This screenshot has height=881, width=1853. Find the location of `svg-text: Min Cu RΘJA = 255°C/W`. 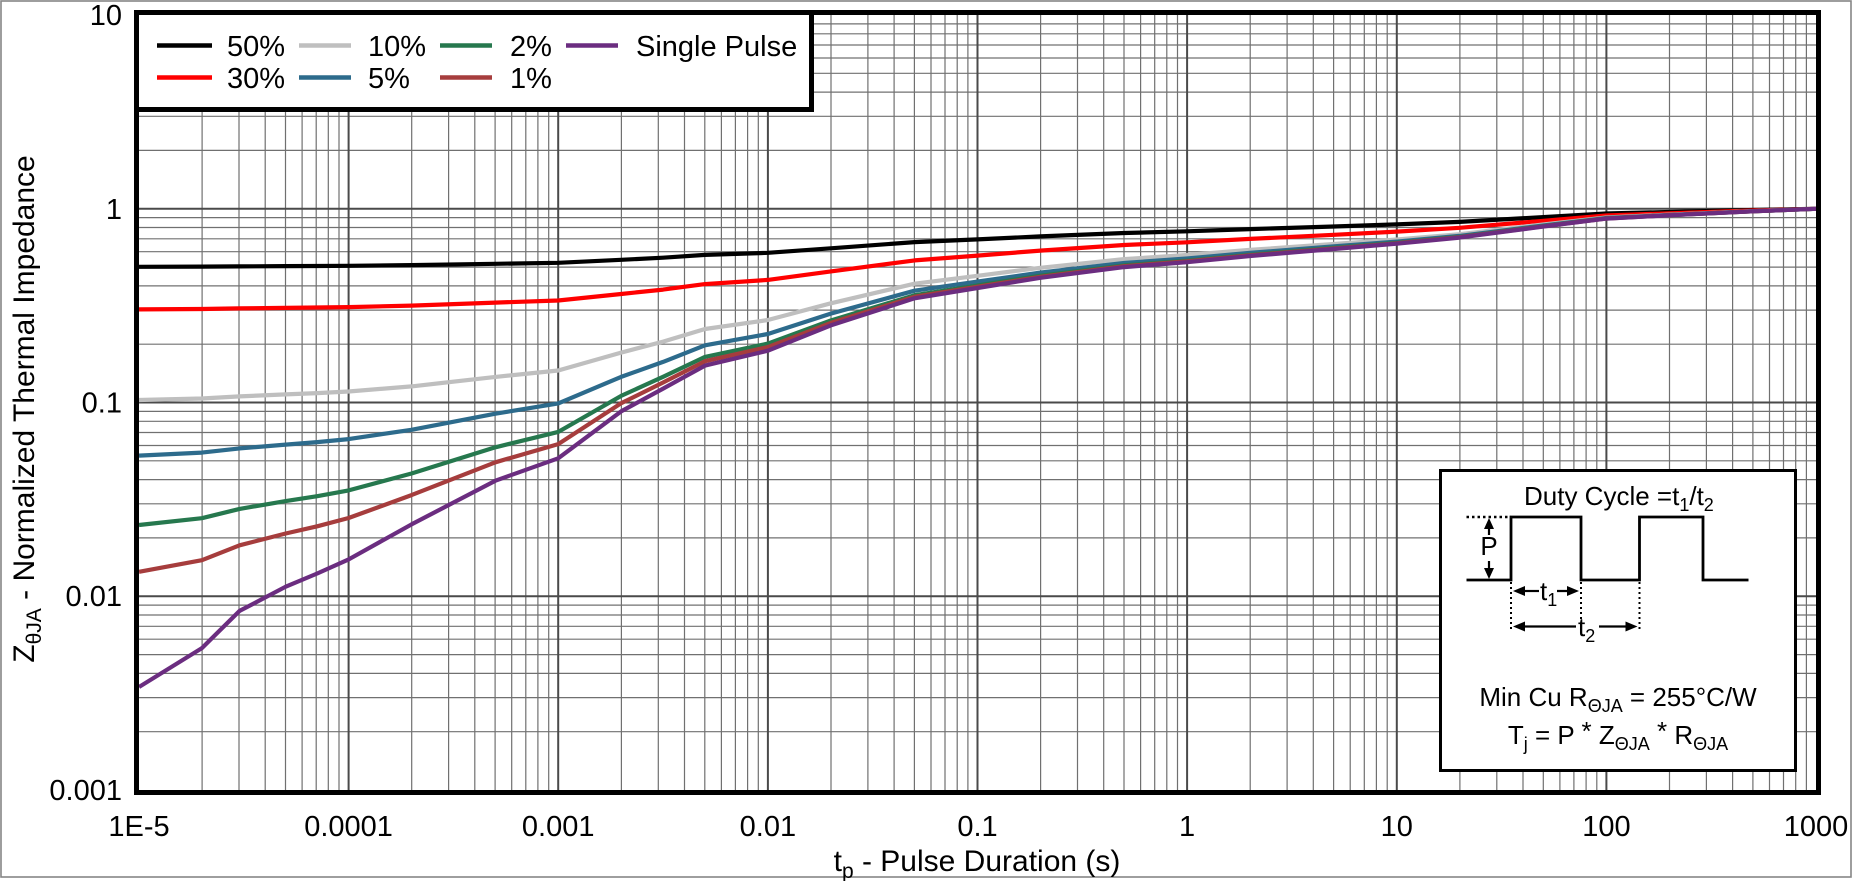

svg-text: Min Cu RΘJA = 255°C/W is located at coordinates (1618, 699).